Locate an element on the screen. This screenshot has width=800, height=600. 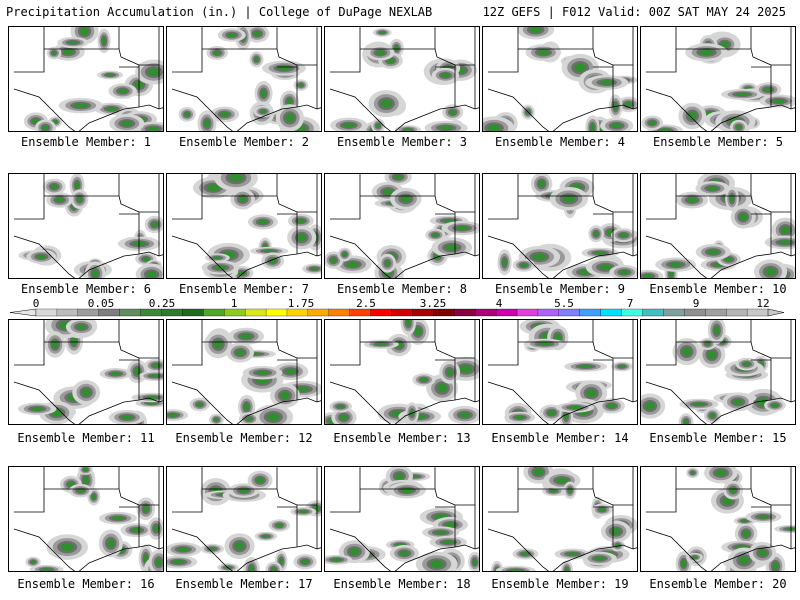
ensemble-member-label: Ensemble Member: 2 is located at coordinates (244, 142).